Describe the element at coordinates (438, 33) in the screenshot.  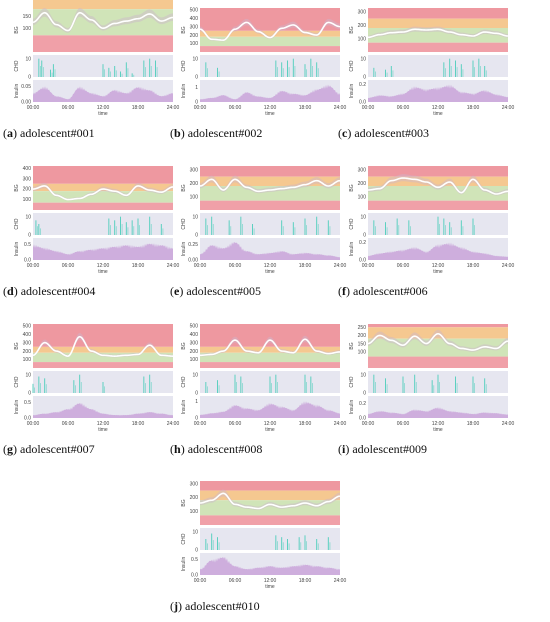
I see `bg-line-c` at that location.